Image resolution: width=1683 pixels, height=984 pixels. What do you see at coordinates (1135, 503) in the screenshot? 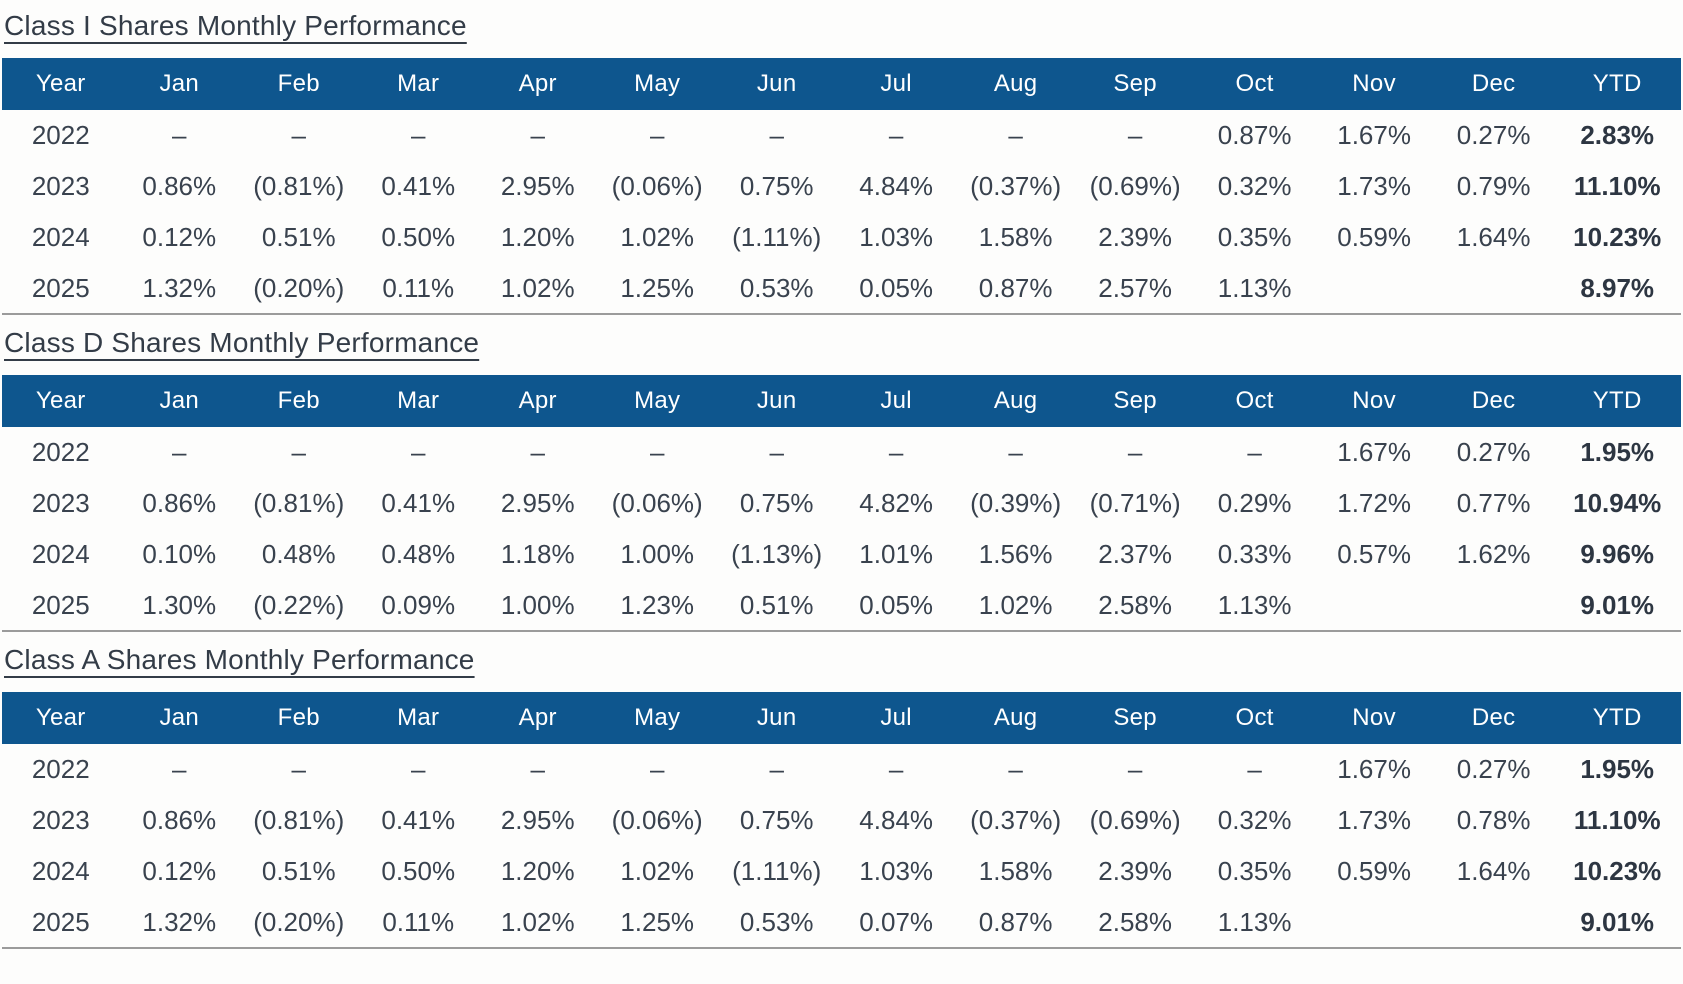
I see `month-value-cell: (0.71%)` at bounding box center [1135, 503].